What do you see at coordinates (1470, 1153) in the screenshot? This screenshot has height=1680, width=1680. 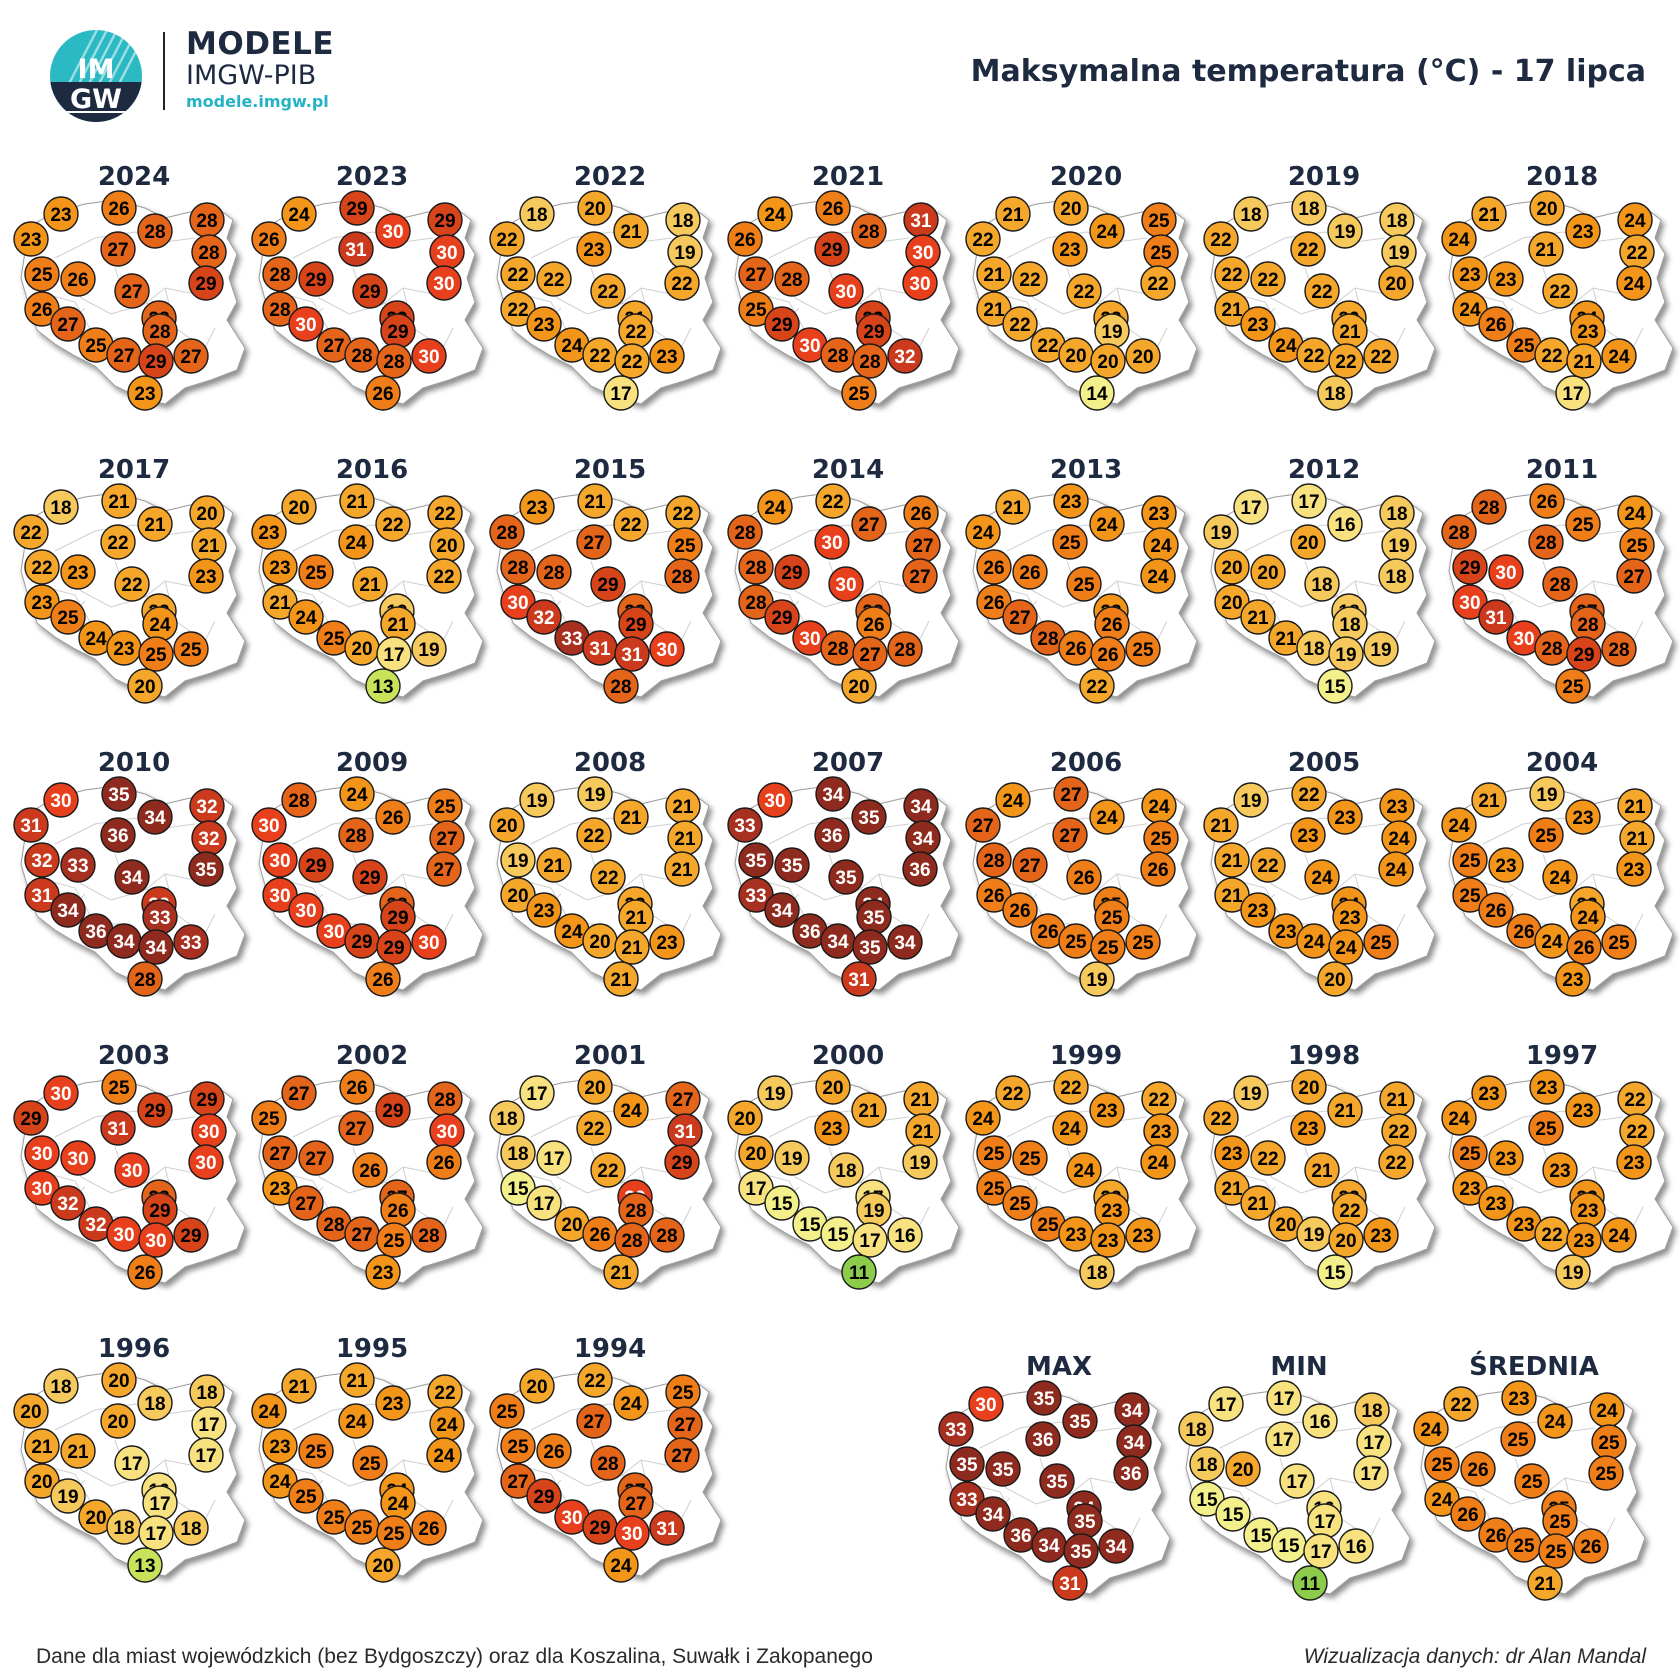 I see `station-marker: 25` at bounding box center [1470, 1153].